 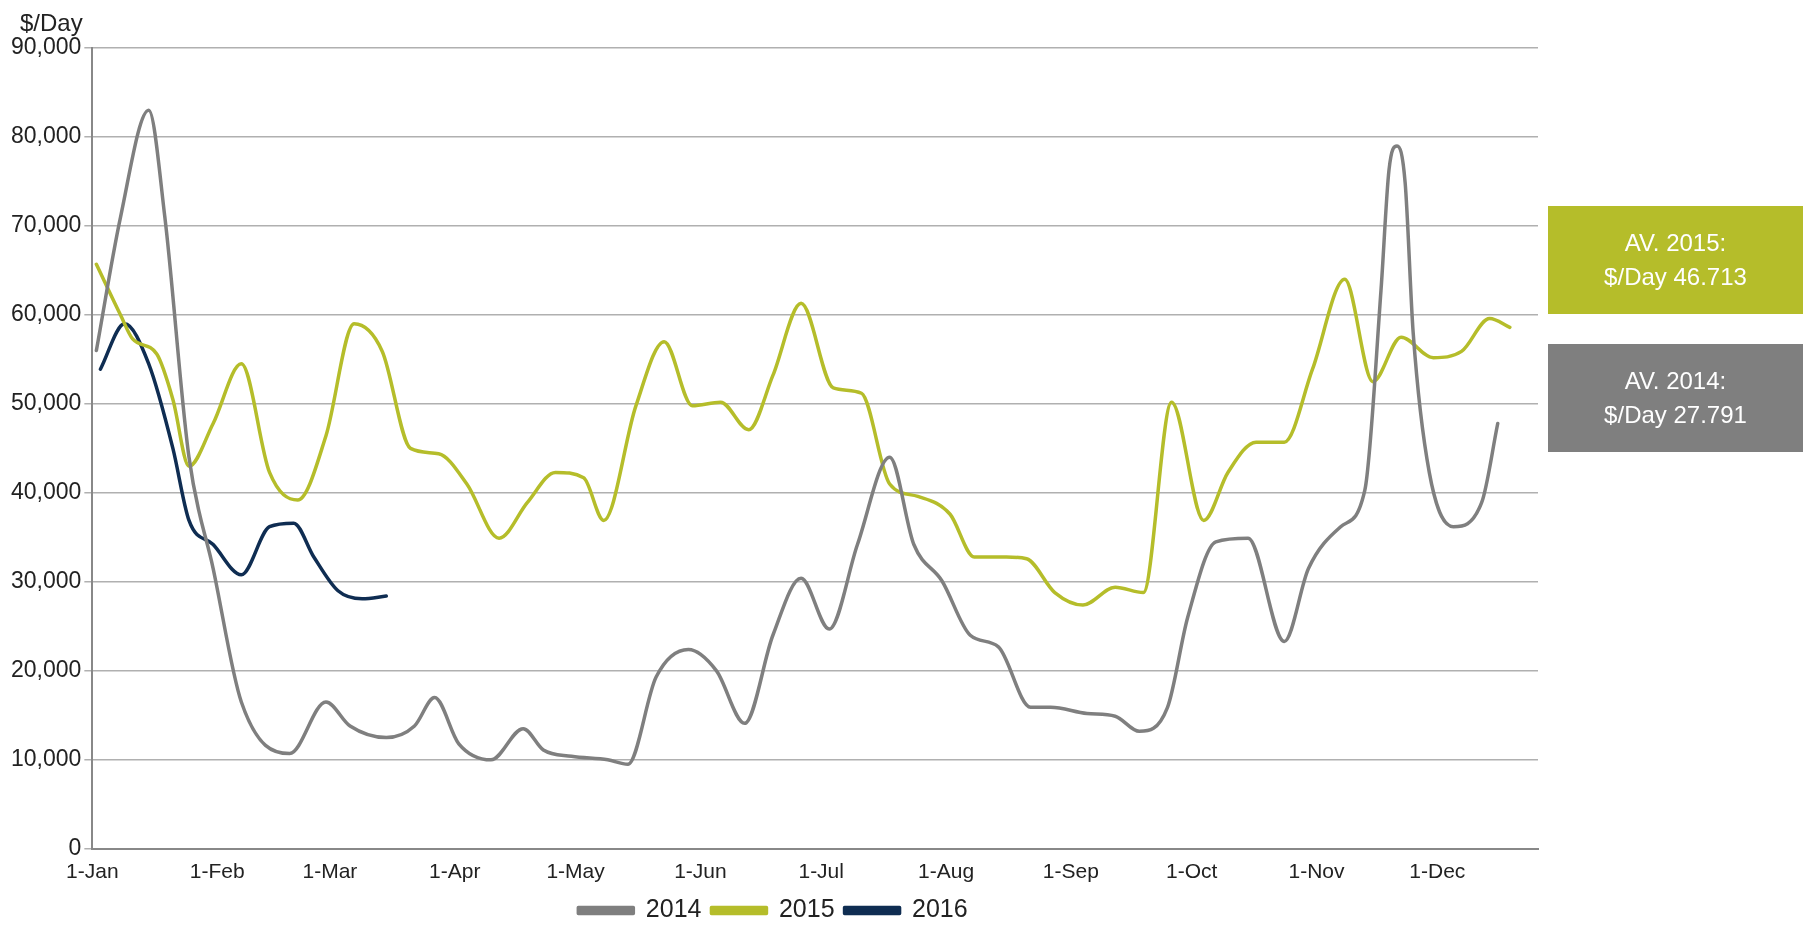 What do you see at coordinates (46, 135) in the screenshot?
I see `y-tick-label: 80,000` at bounding box center [46, 135].